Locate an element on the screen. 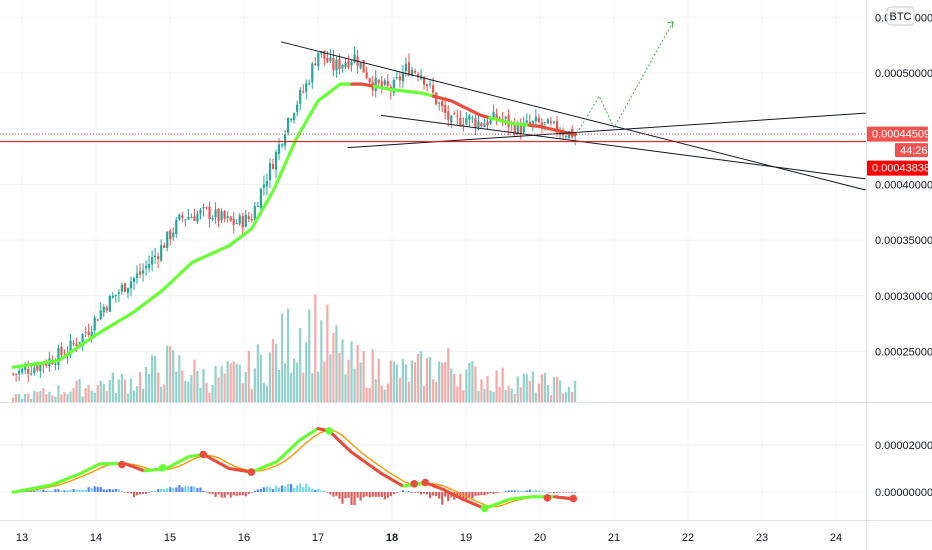 The image size is (932, 550). symbol-badge: BTC is located at coordinates (900, 16).